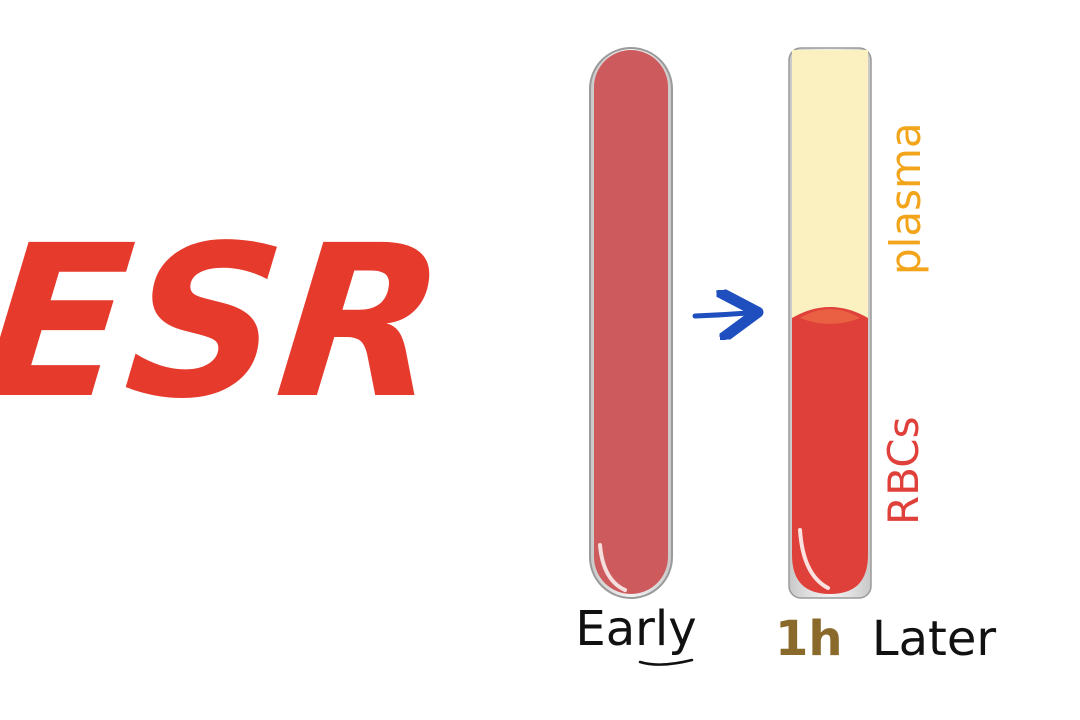 This screenshot has width=1080, height=720. I want to click on plasma-layer, so click(830, 185).